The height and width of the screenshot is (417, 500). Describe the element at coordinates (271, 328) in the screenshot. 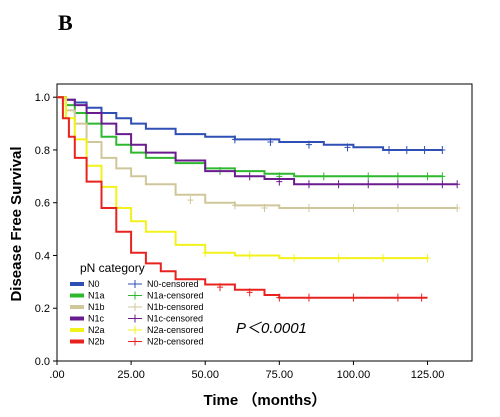

I see `p-value-annotation: P＜0.0001` at that location.